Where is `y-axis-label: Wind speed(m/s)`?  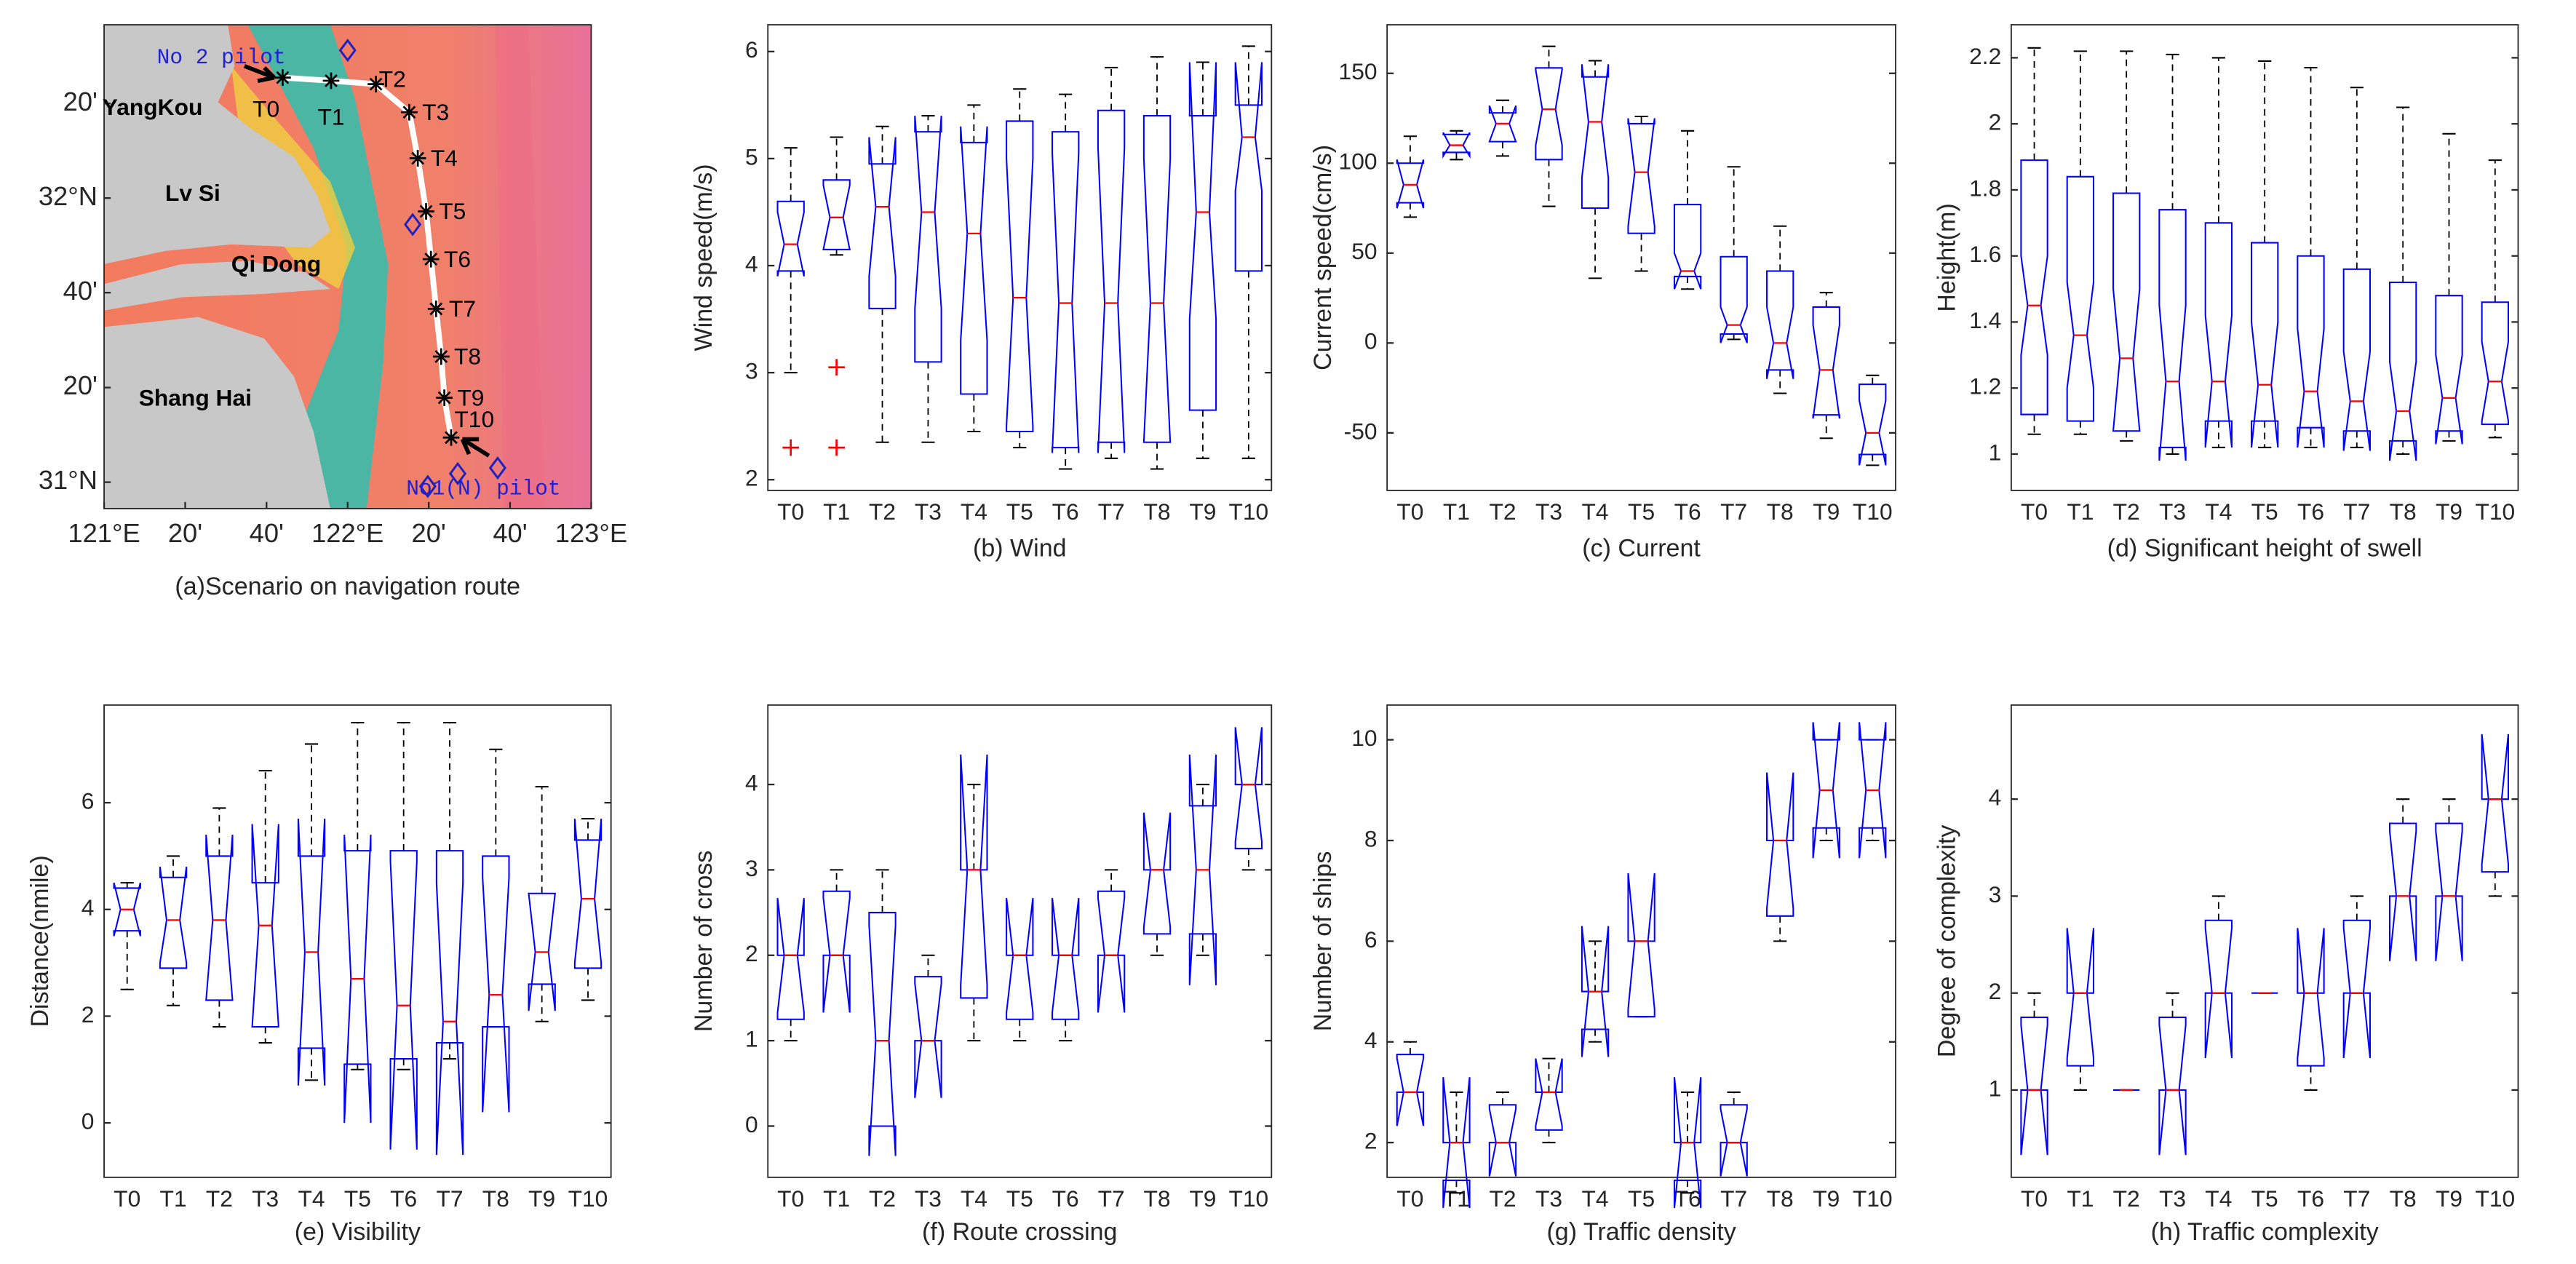
y-axis-label: Wind speed(m/s) is located at coordinates (703, 257).